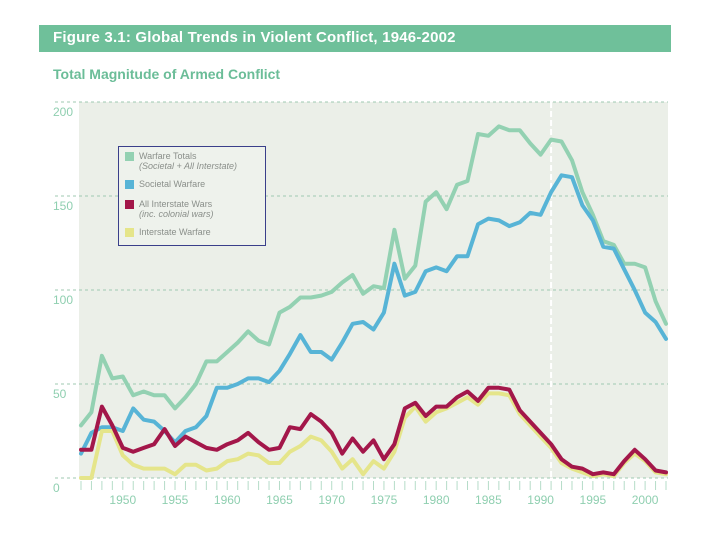 Image resolution: width=720 pixels, height=540 pixels. What do you see at coordinates (188, 166) in the screenshot?
I see `legend-sublabel: (Societal + All Interstate)` at bounding box center [188, 166].